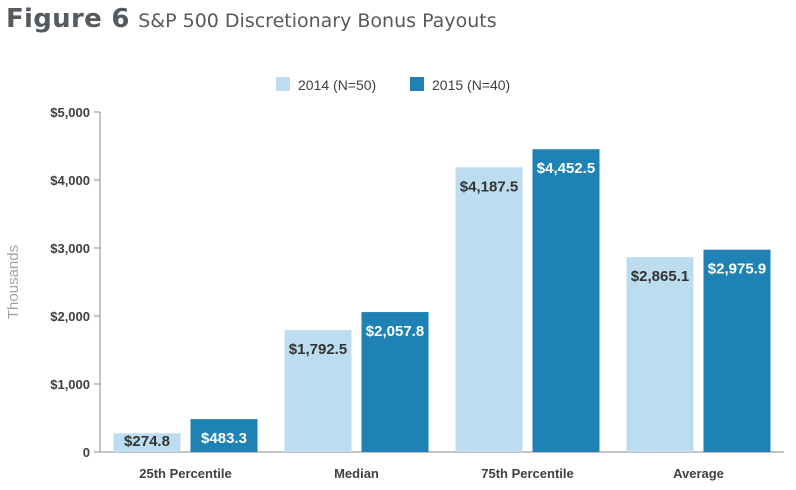 The width and height of the screenshot is (796, 490). I want to click on figure-number: Figure 6, so click(68, 19).